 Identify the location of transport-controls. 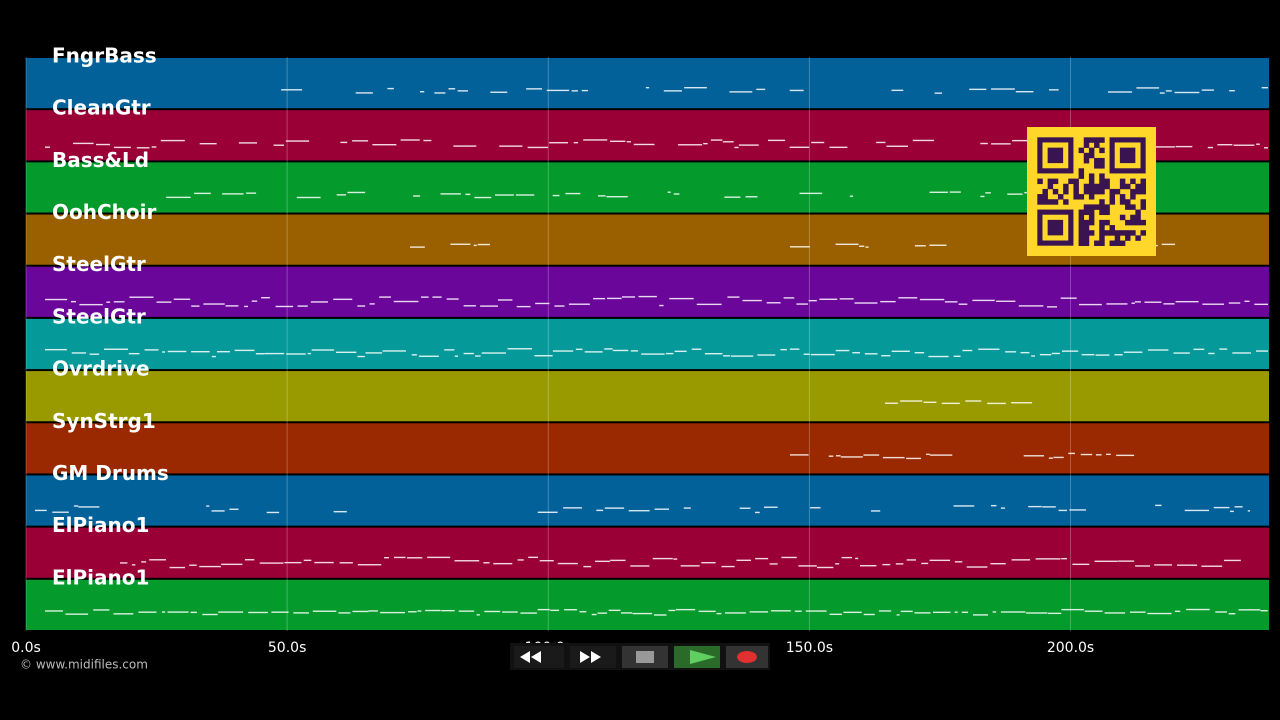
(640, 656).